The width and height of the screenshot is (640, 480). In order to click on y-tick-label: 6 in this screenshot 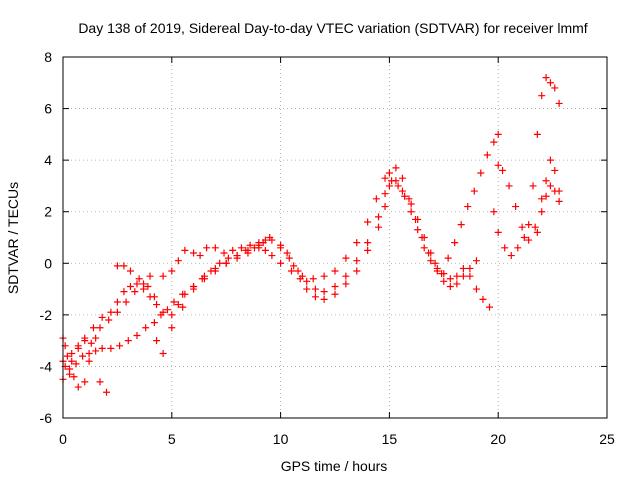, I will do `click(48, 109)`.